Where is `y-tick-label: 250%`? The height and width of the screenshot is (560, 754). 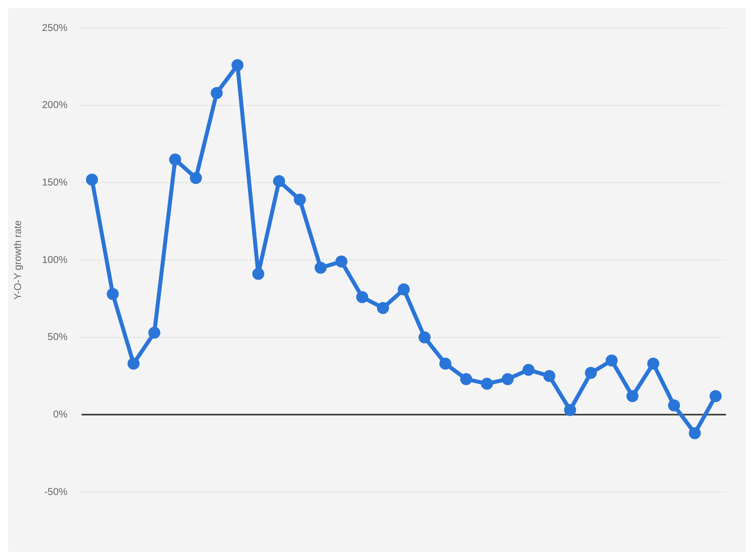
y-tick-label: 250% is located at coordinates (55, 28).